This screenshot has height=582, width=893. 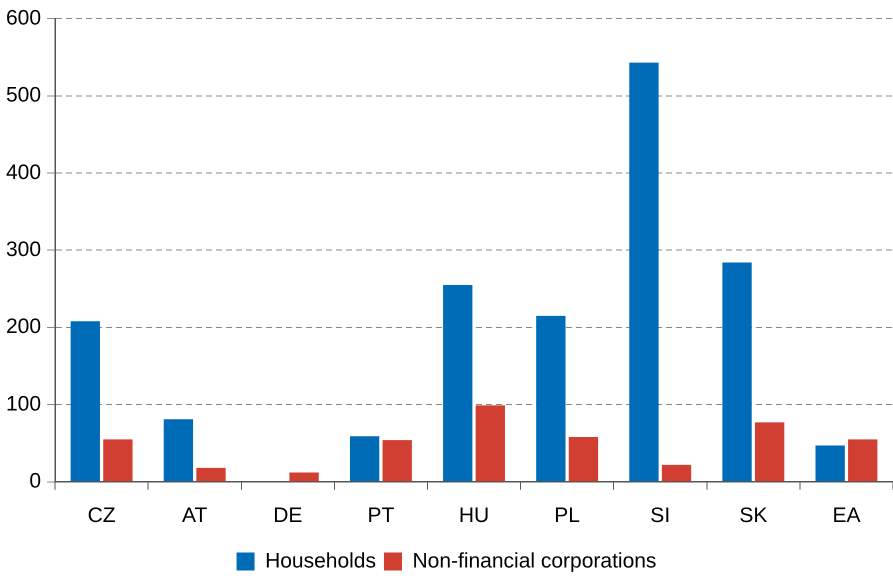 I want to click on legend-label: Households, so click(x=320, y=560).